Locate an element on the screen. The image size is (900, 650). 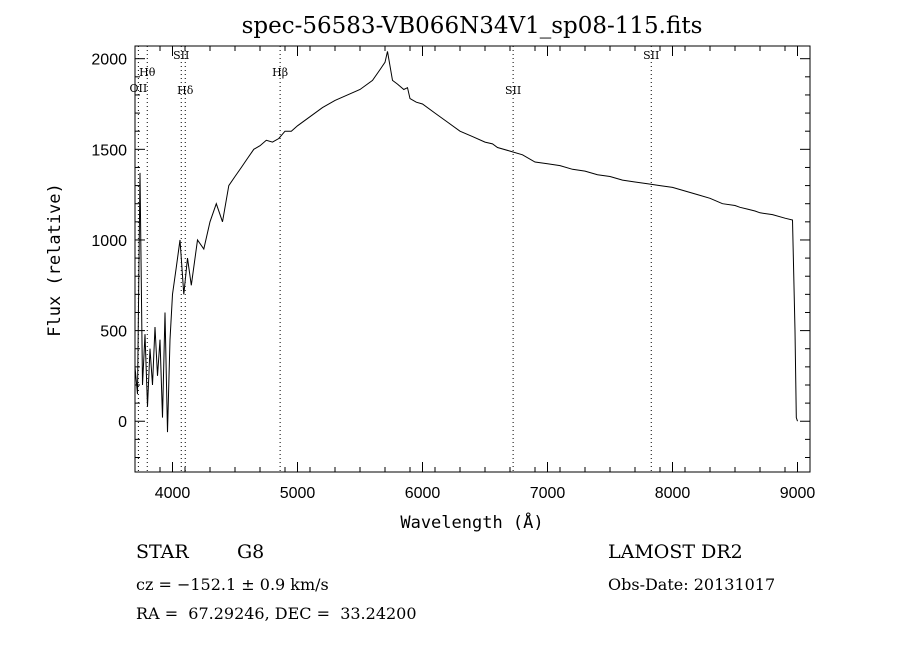
x-tick-label: 7000 is located at coordinates (548, 493).